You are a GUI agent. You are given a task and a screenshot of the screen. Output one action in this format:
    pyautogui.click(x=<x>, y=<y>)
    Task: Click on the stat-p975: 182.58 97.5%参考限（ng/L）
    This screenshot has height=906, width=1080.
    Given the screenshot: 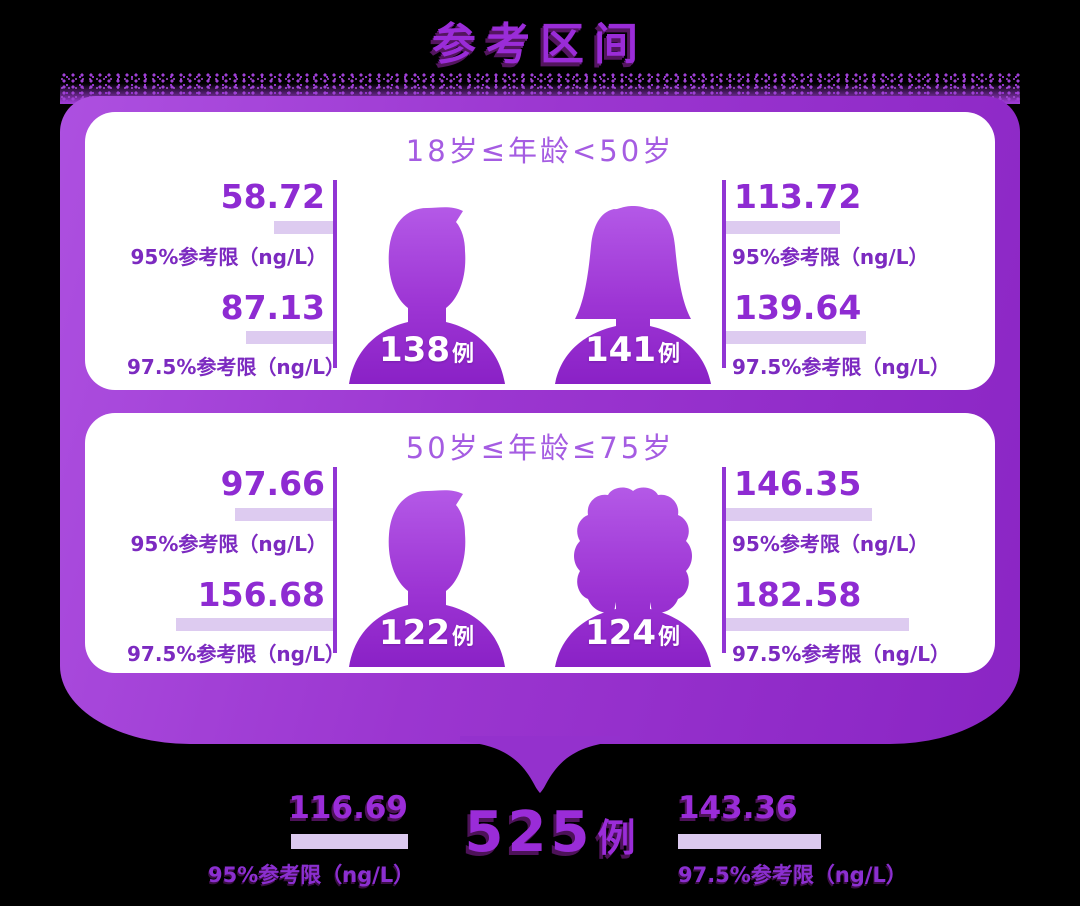 What is the action you would take?
    pyautogui.click(x=838, y=621)
    